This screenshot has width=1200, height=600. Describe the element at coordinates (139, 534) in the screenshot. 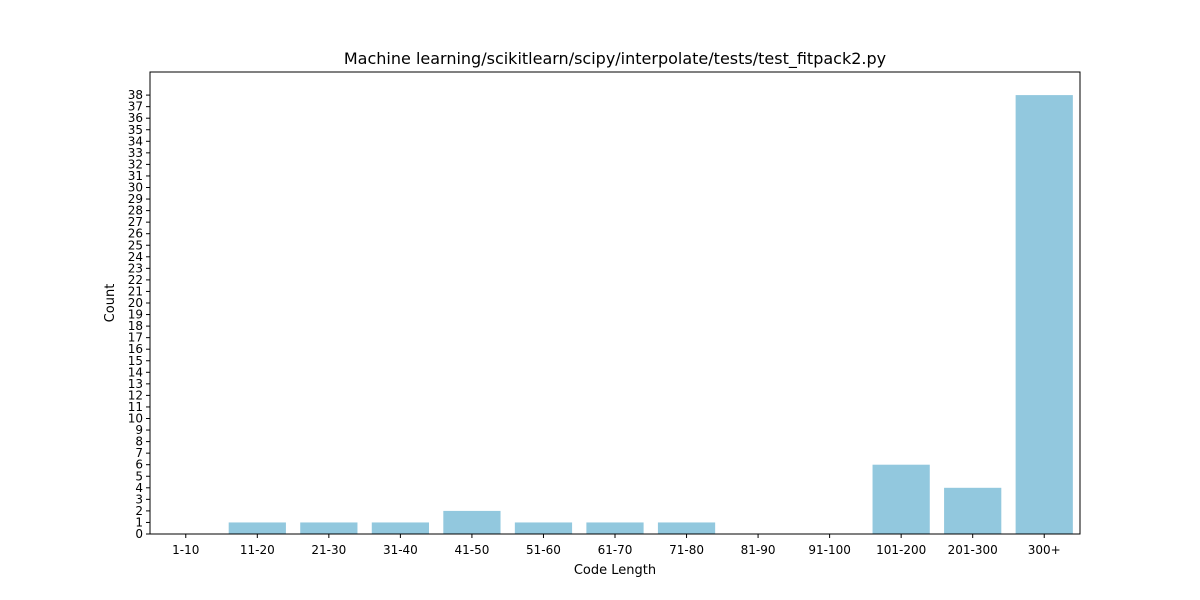

I see `y-tick-label: 0` at that location.